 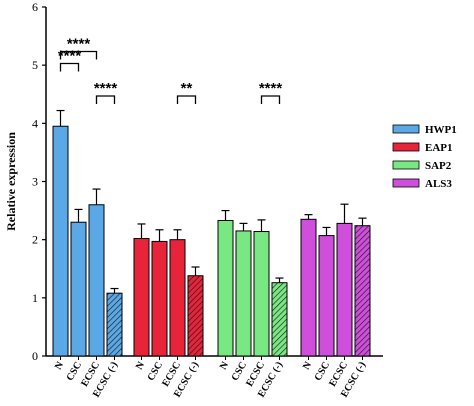 I want to click on significance-label: **, so click(x=187, y=88).